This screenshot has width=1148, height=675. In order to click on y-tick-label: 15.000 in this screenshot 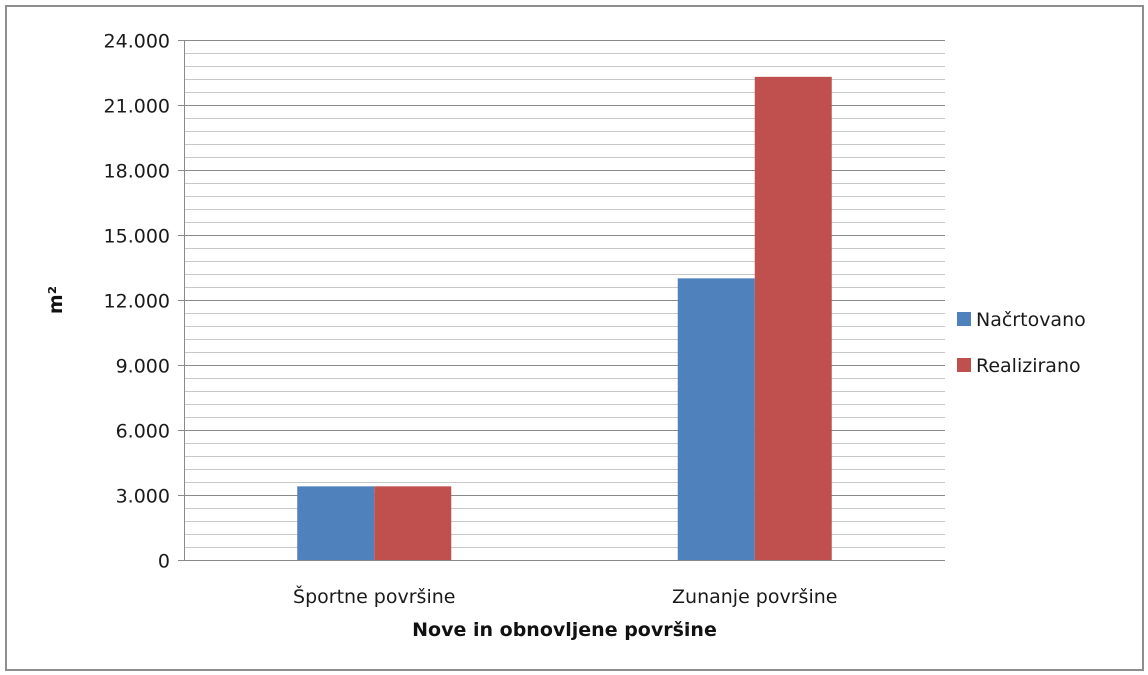, I will do `click(137, 237)`.